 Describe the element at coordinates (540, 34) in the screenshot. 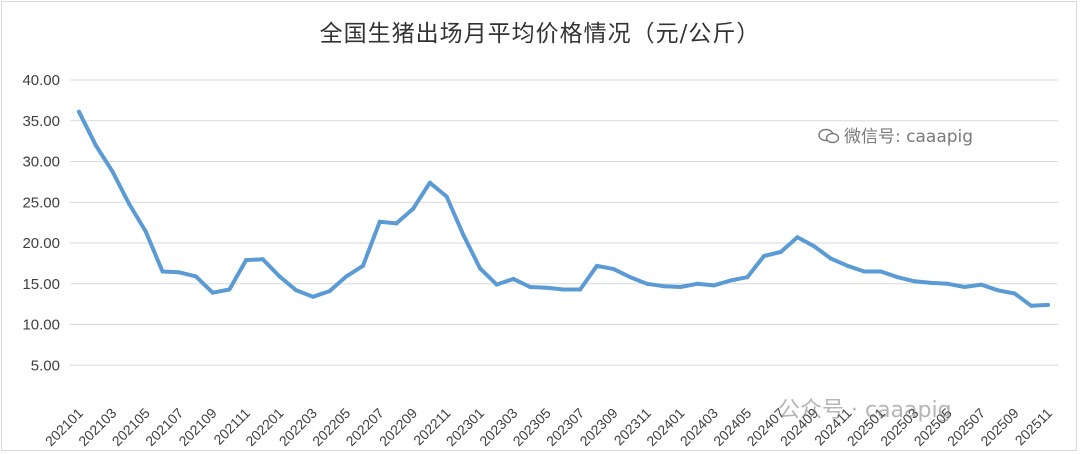

I see `chart-title: 全国生猪出场月平均价格情况（元/公斤）` at that location.